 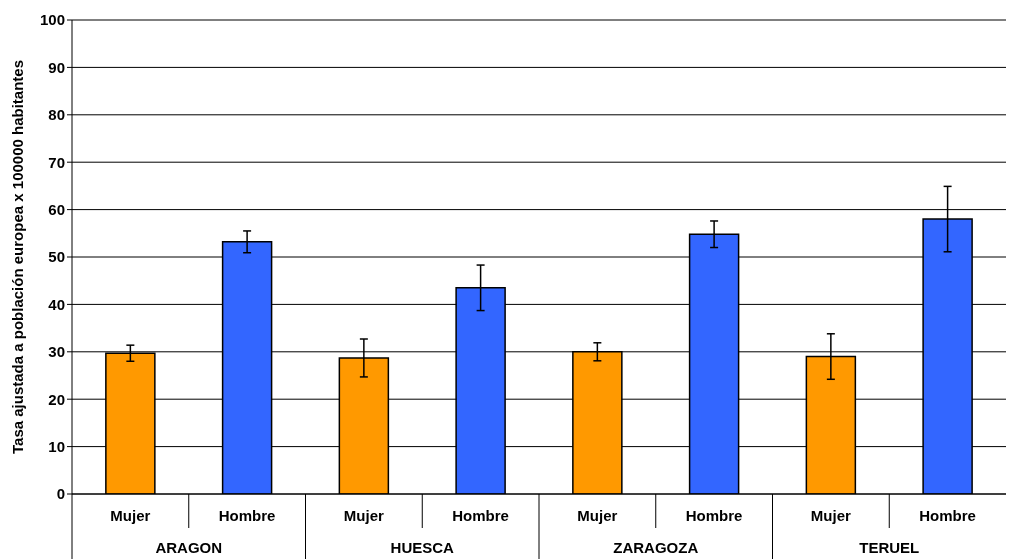 What do you see at coordinates (56, 304) in the screenshot?
I see `y-tick-label: 40` at bounding box center [56, 304].